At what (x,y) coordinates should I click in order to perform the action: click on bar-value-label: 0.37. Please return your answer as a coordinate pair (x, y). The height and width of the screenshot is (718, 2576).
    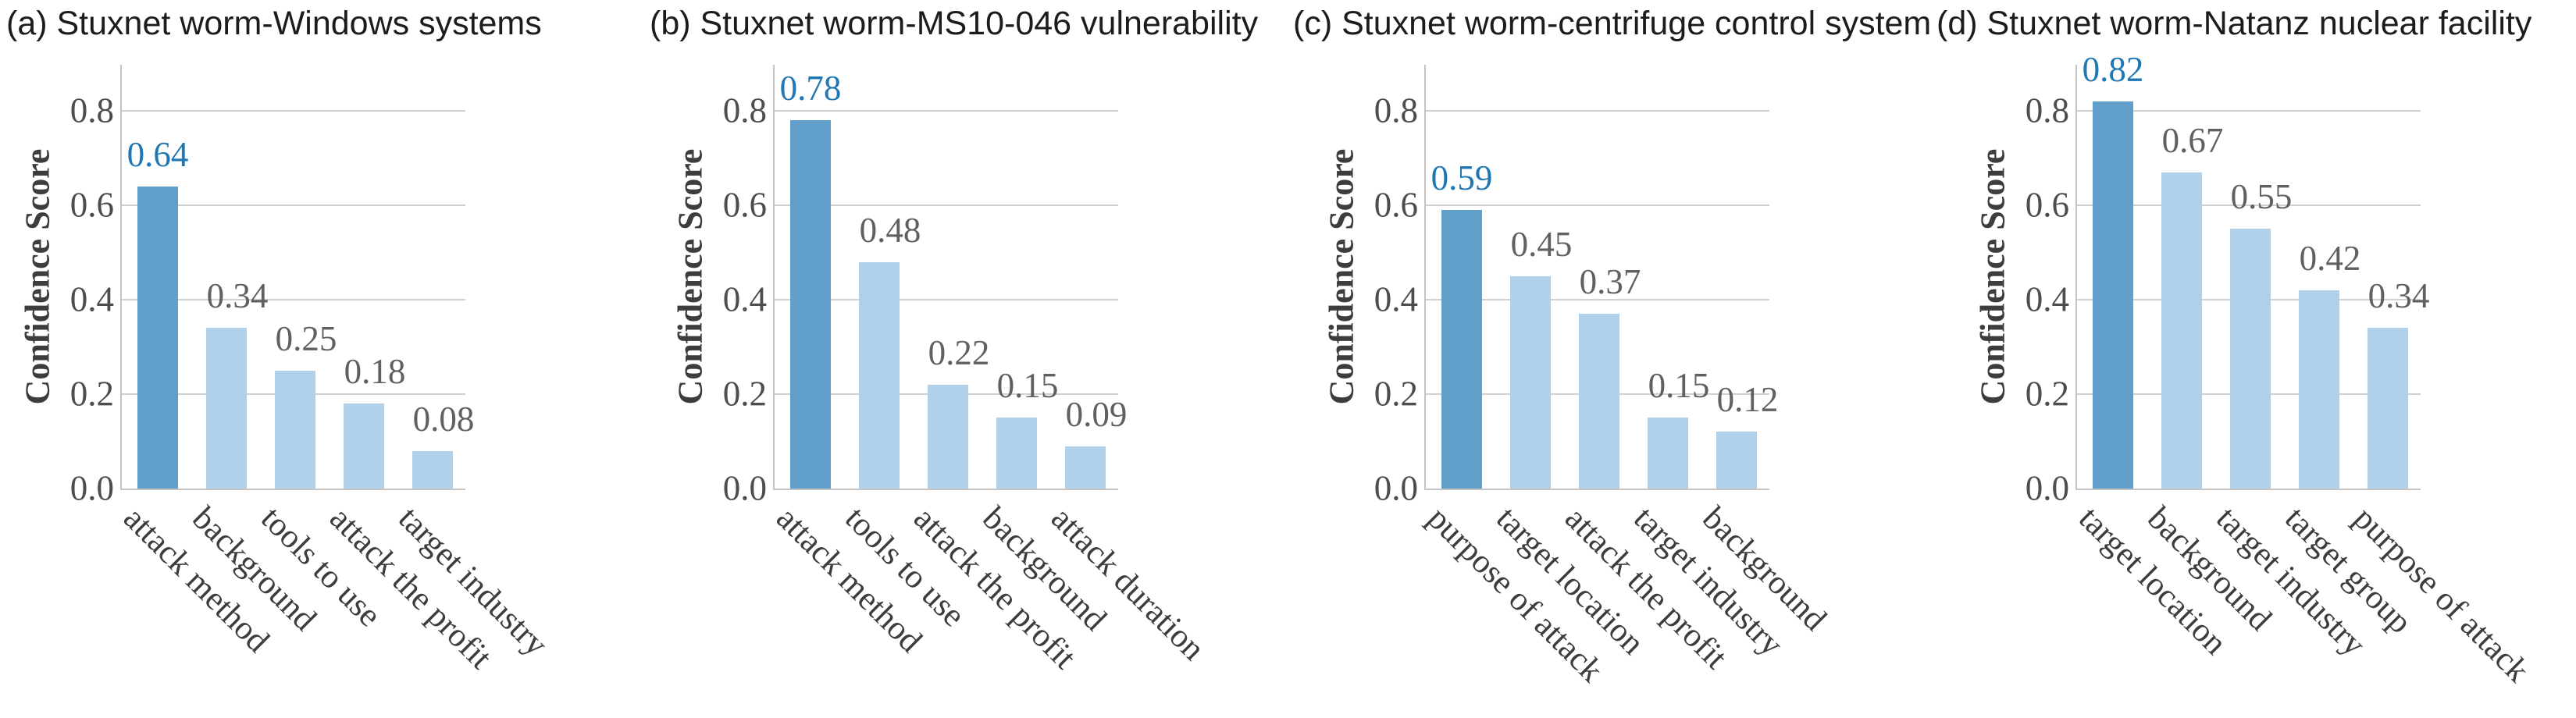
    Looking at the image, I should click on (1610, 282).